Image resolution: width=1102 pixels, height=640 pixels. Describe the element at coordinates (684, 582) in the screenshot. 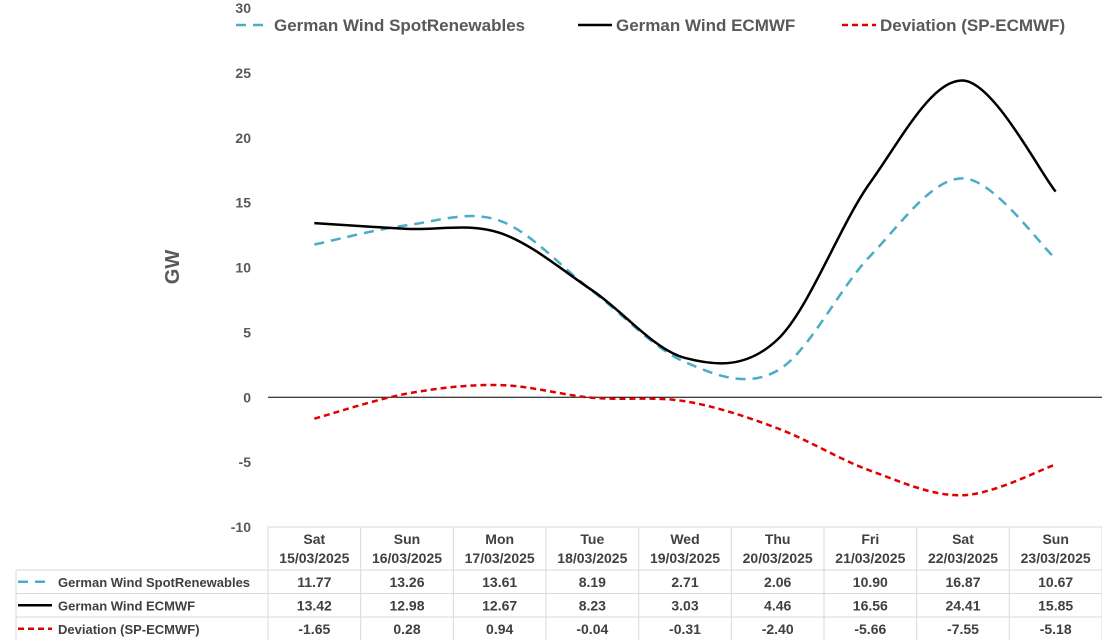

I see `table-cell-value: 2.71` at that location.